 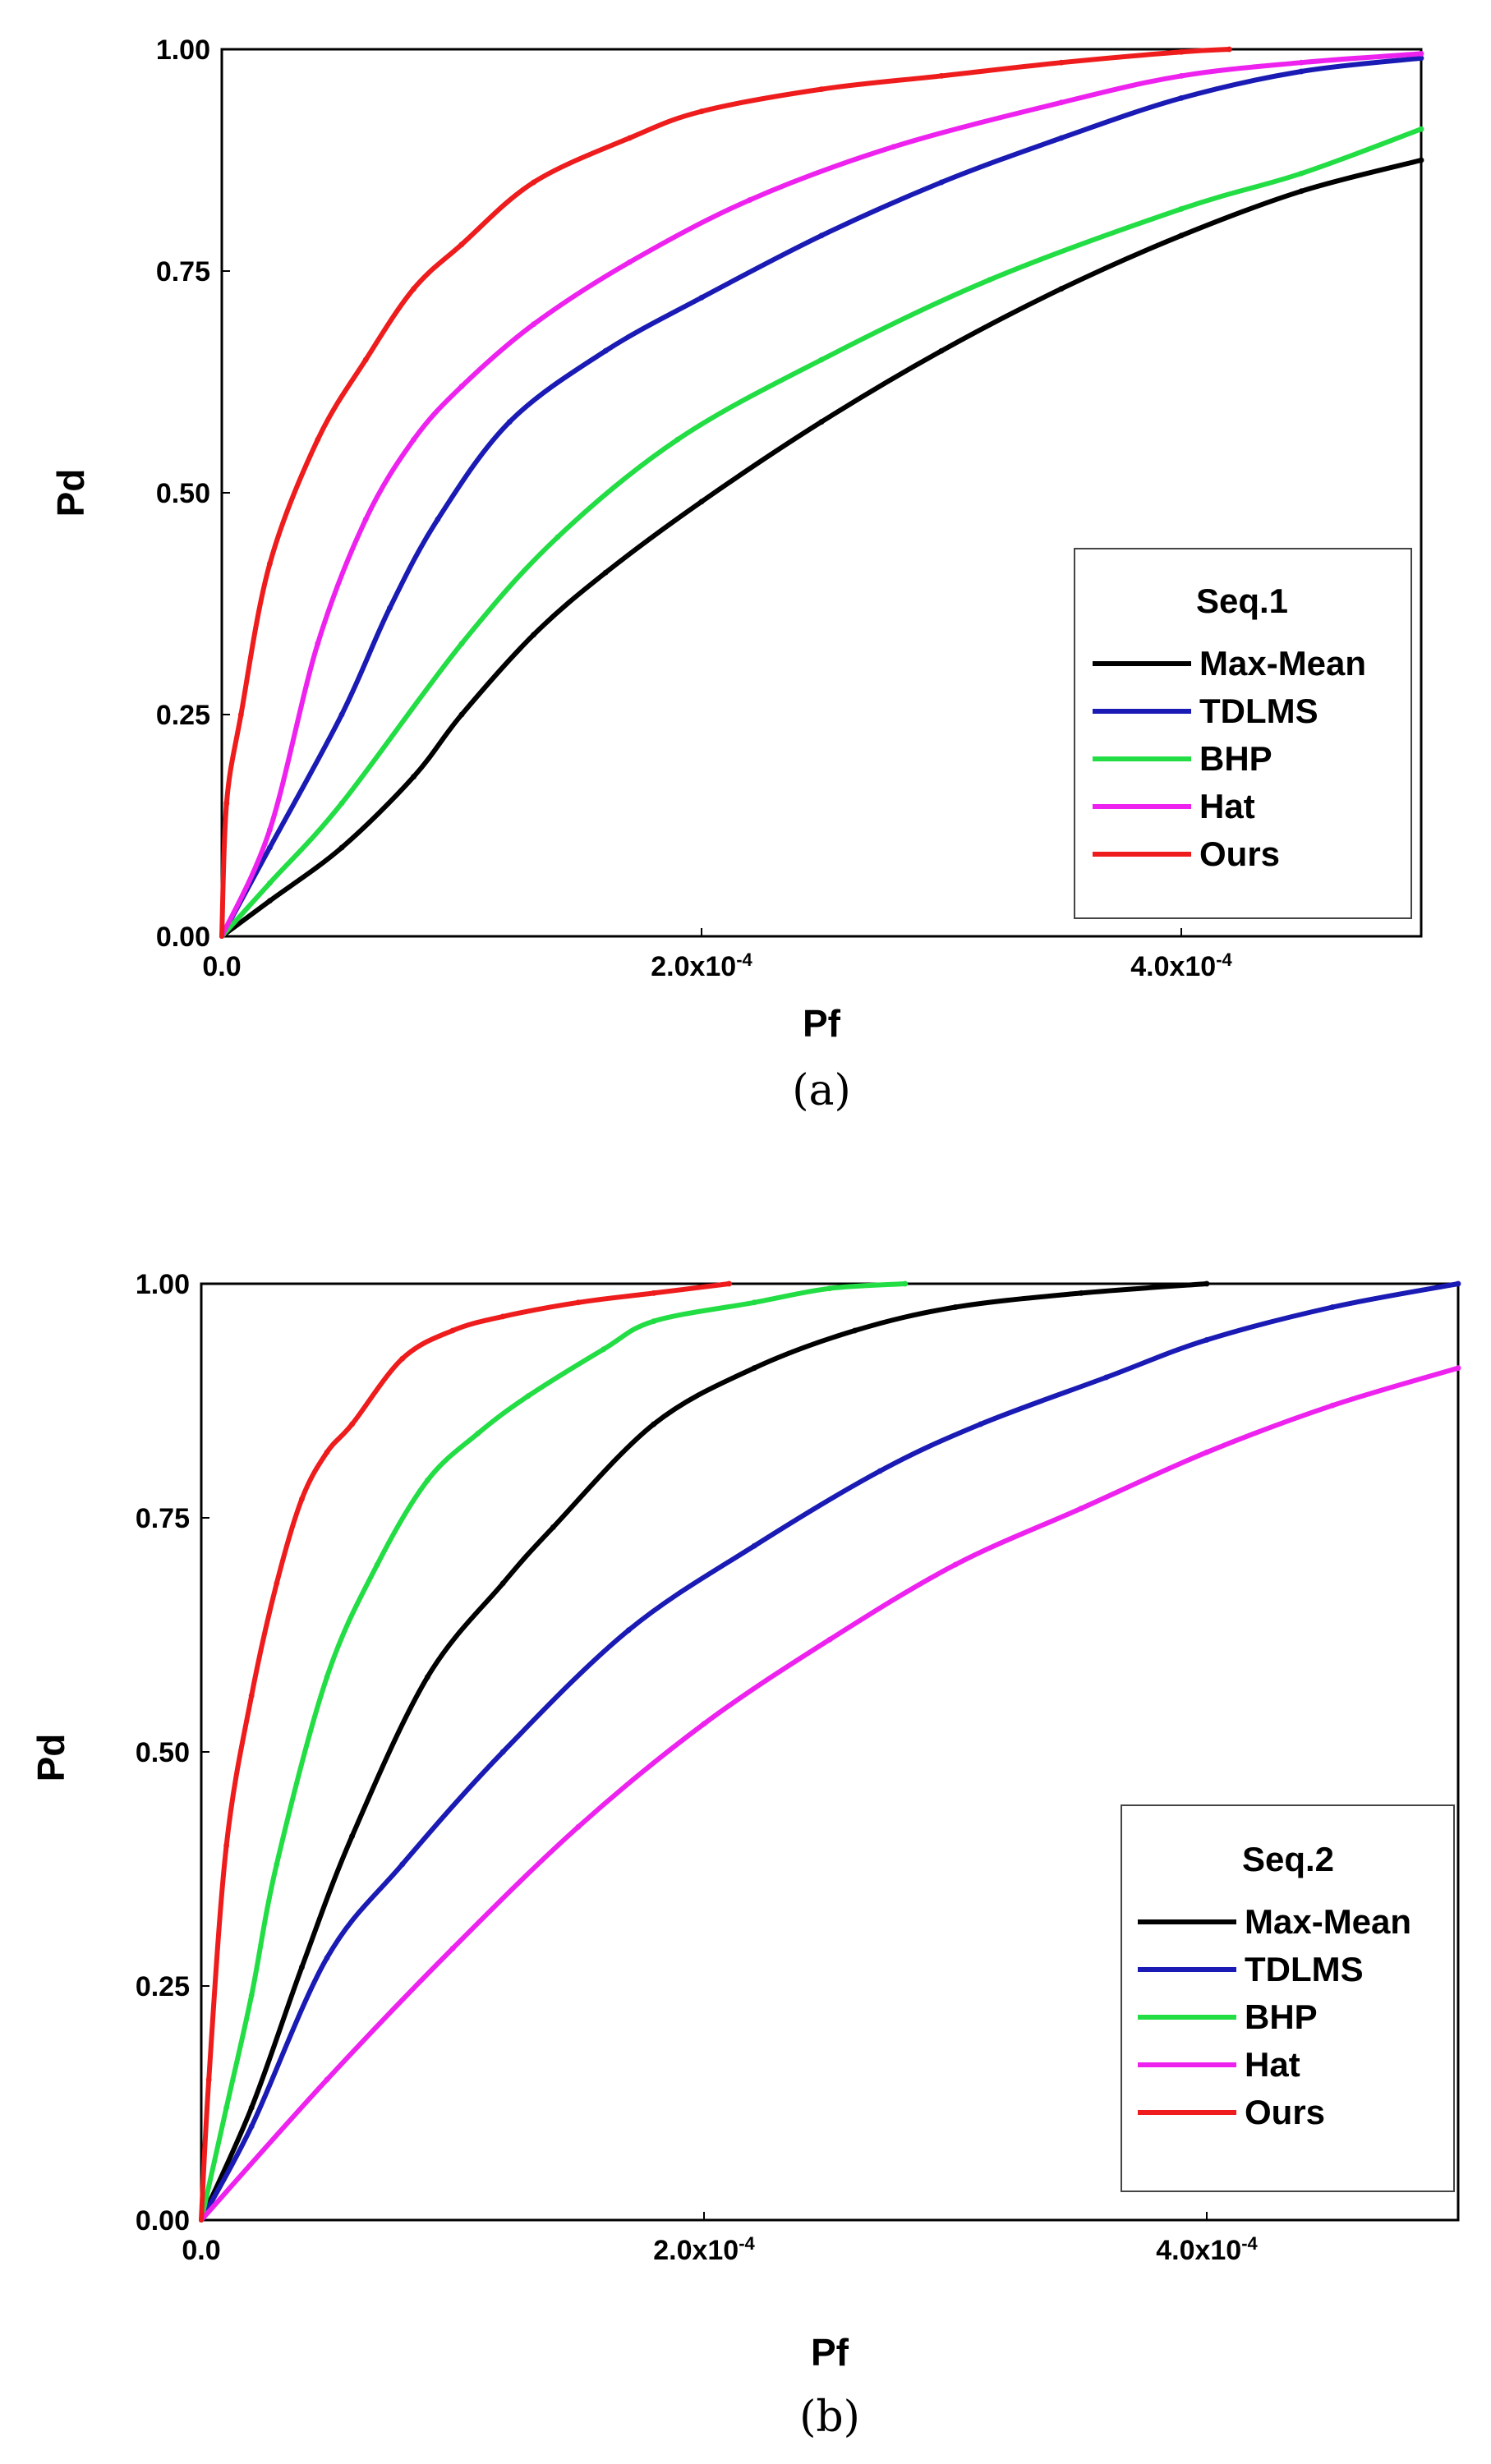 I want to click on y-tick-label: 0.75, so click(x=183, y=271).